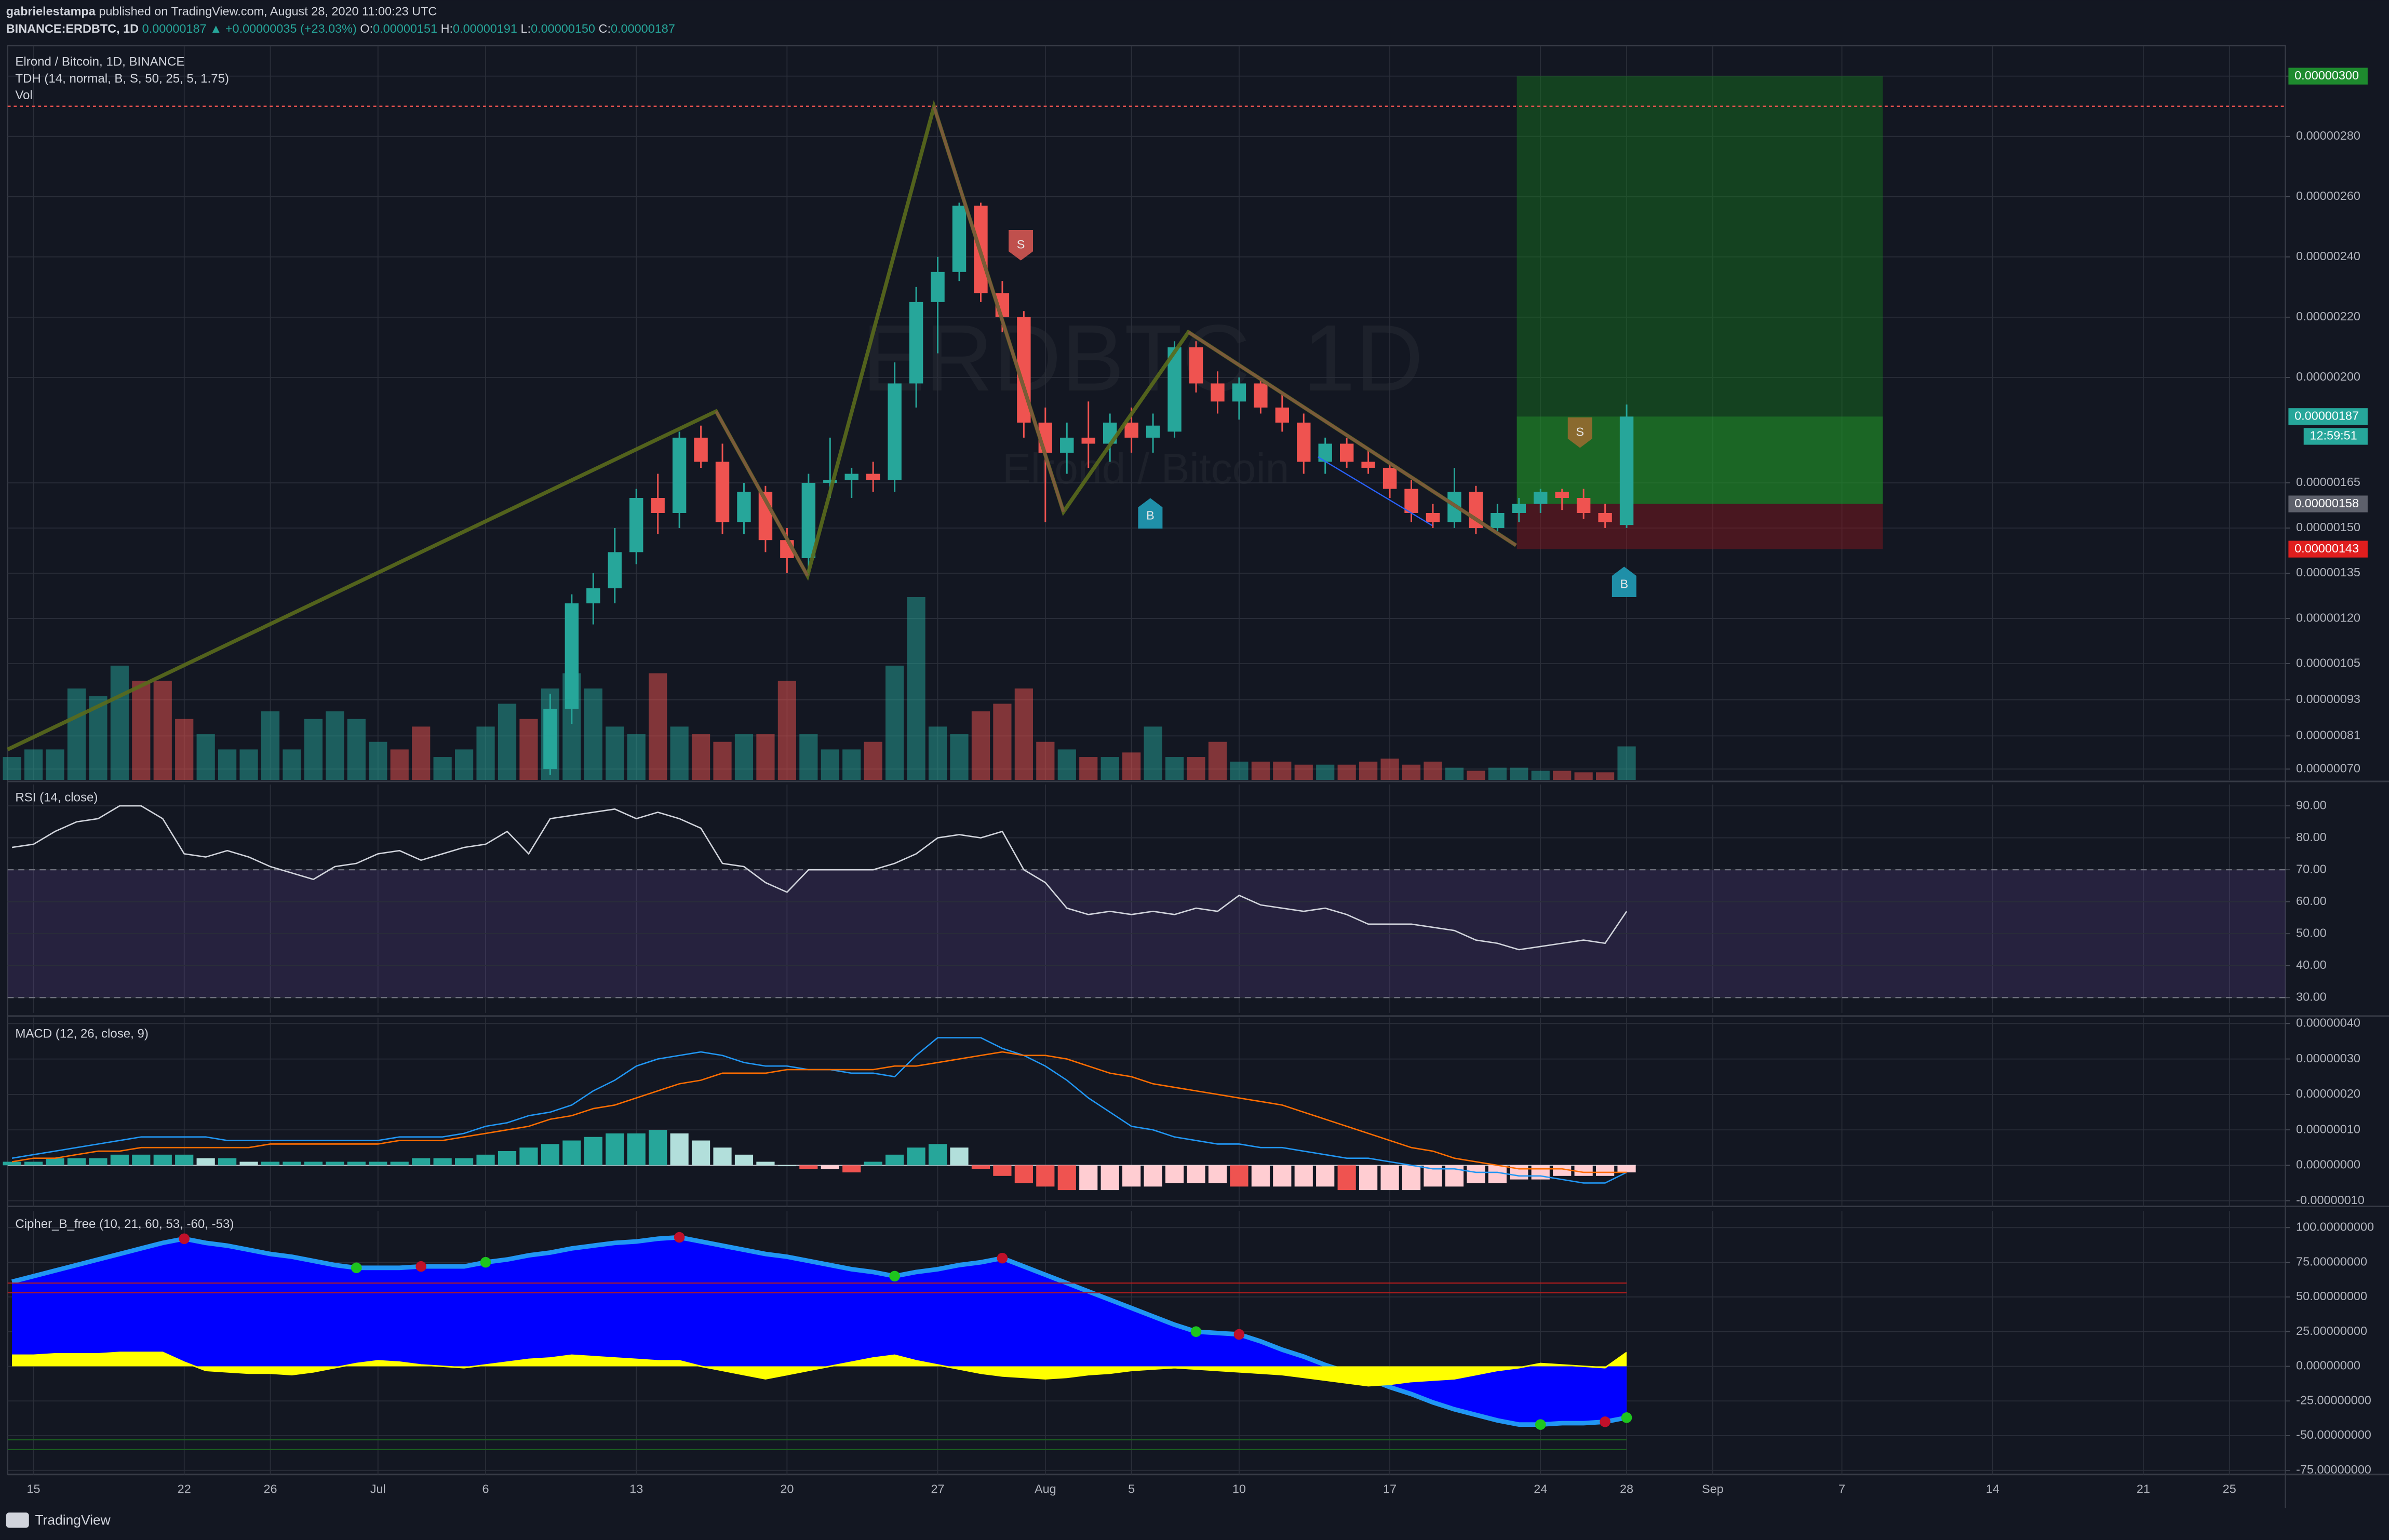 The width and height of the screenshot is (2389, 1540). What do you see at coordinates (2326, 416) in the screenshot?
I see `price-label: 0.00000187` at bounding box center [2326, 416].